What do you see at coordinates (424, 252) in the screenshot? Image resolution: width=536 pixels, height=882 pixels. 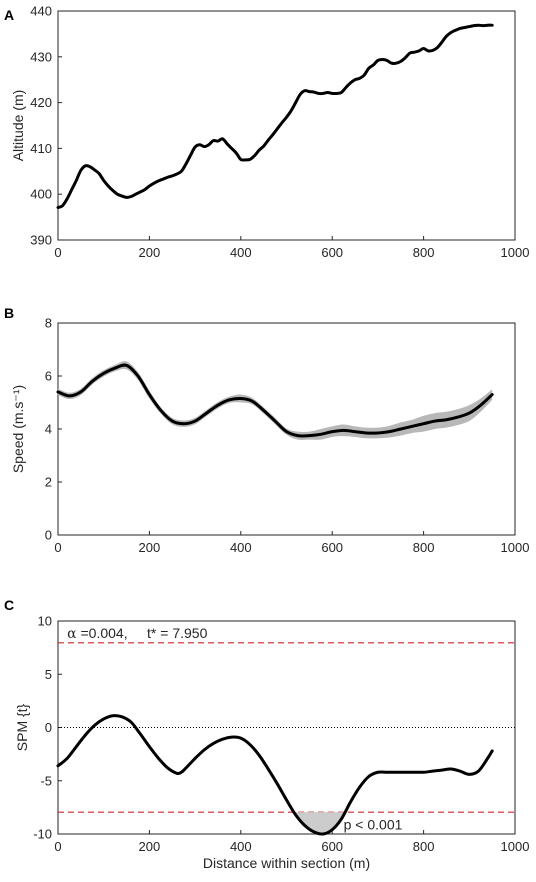 I see `panel-a-x-tick-label: 800` at bounding box center [424, 252].